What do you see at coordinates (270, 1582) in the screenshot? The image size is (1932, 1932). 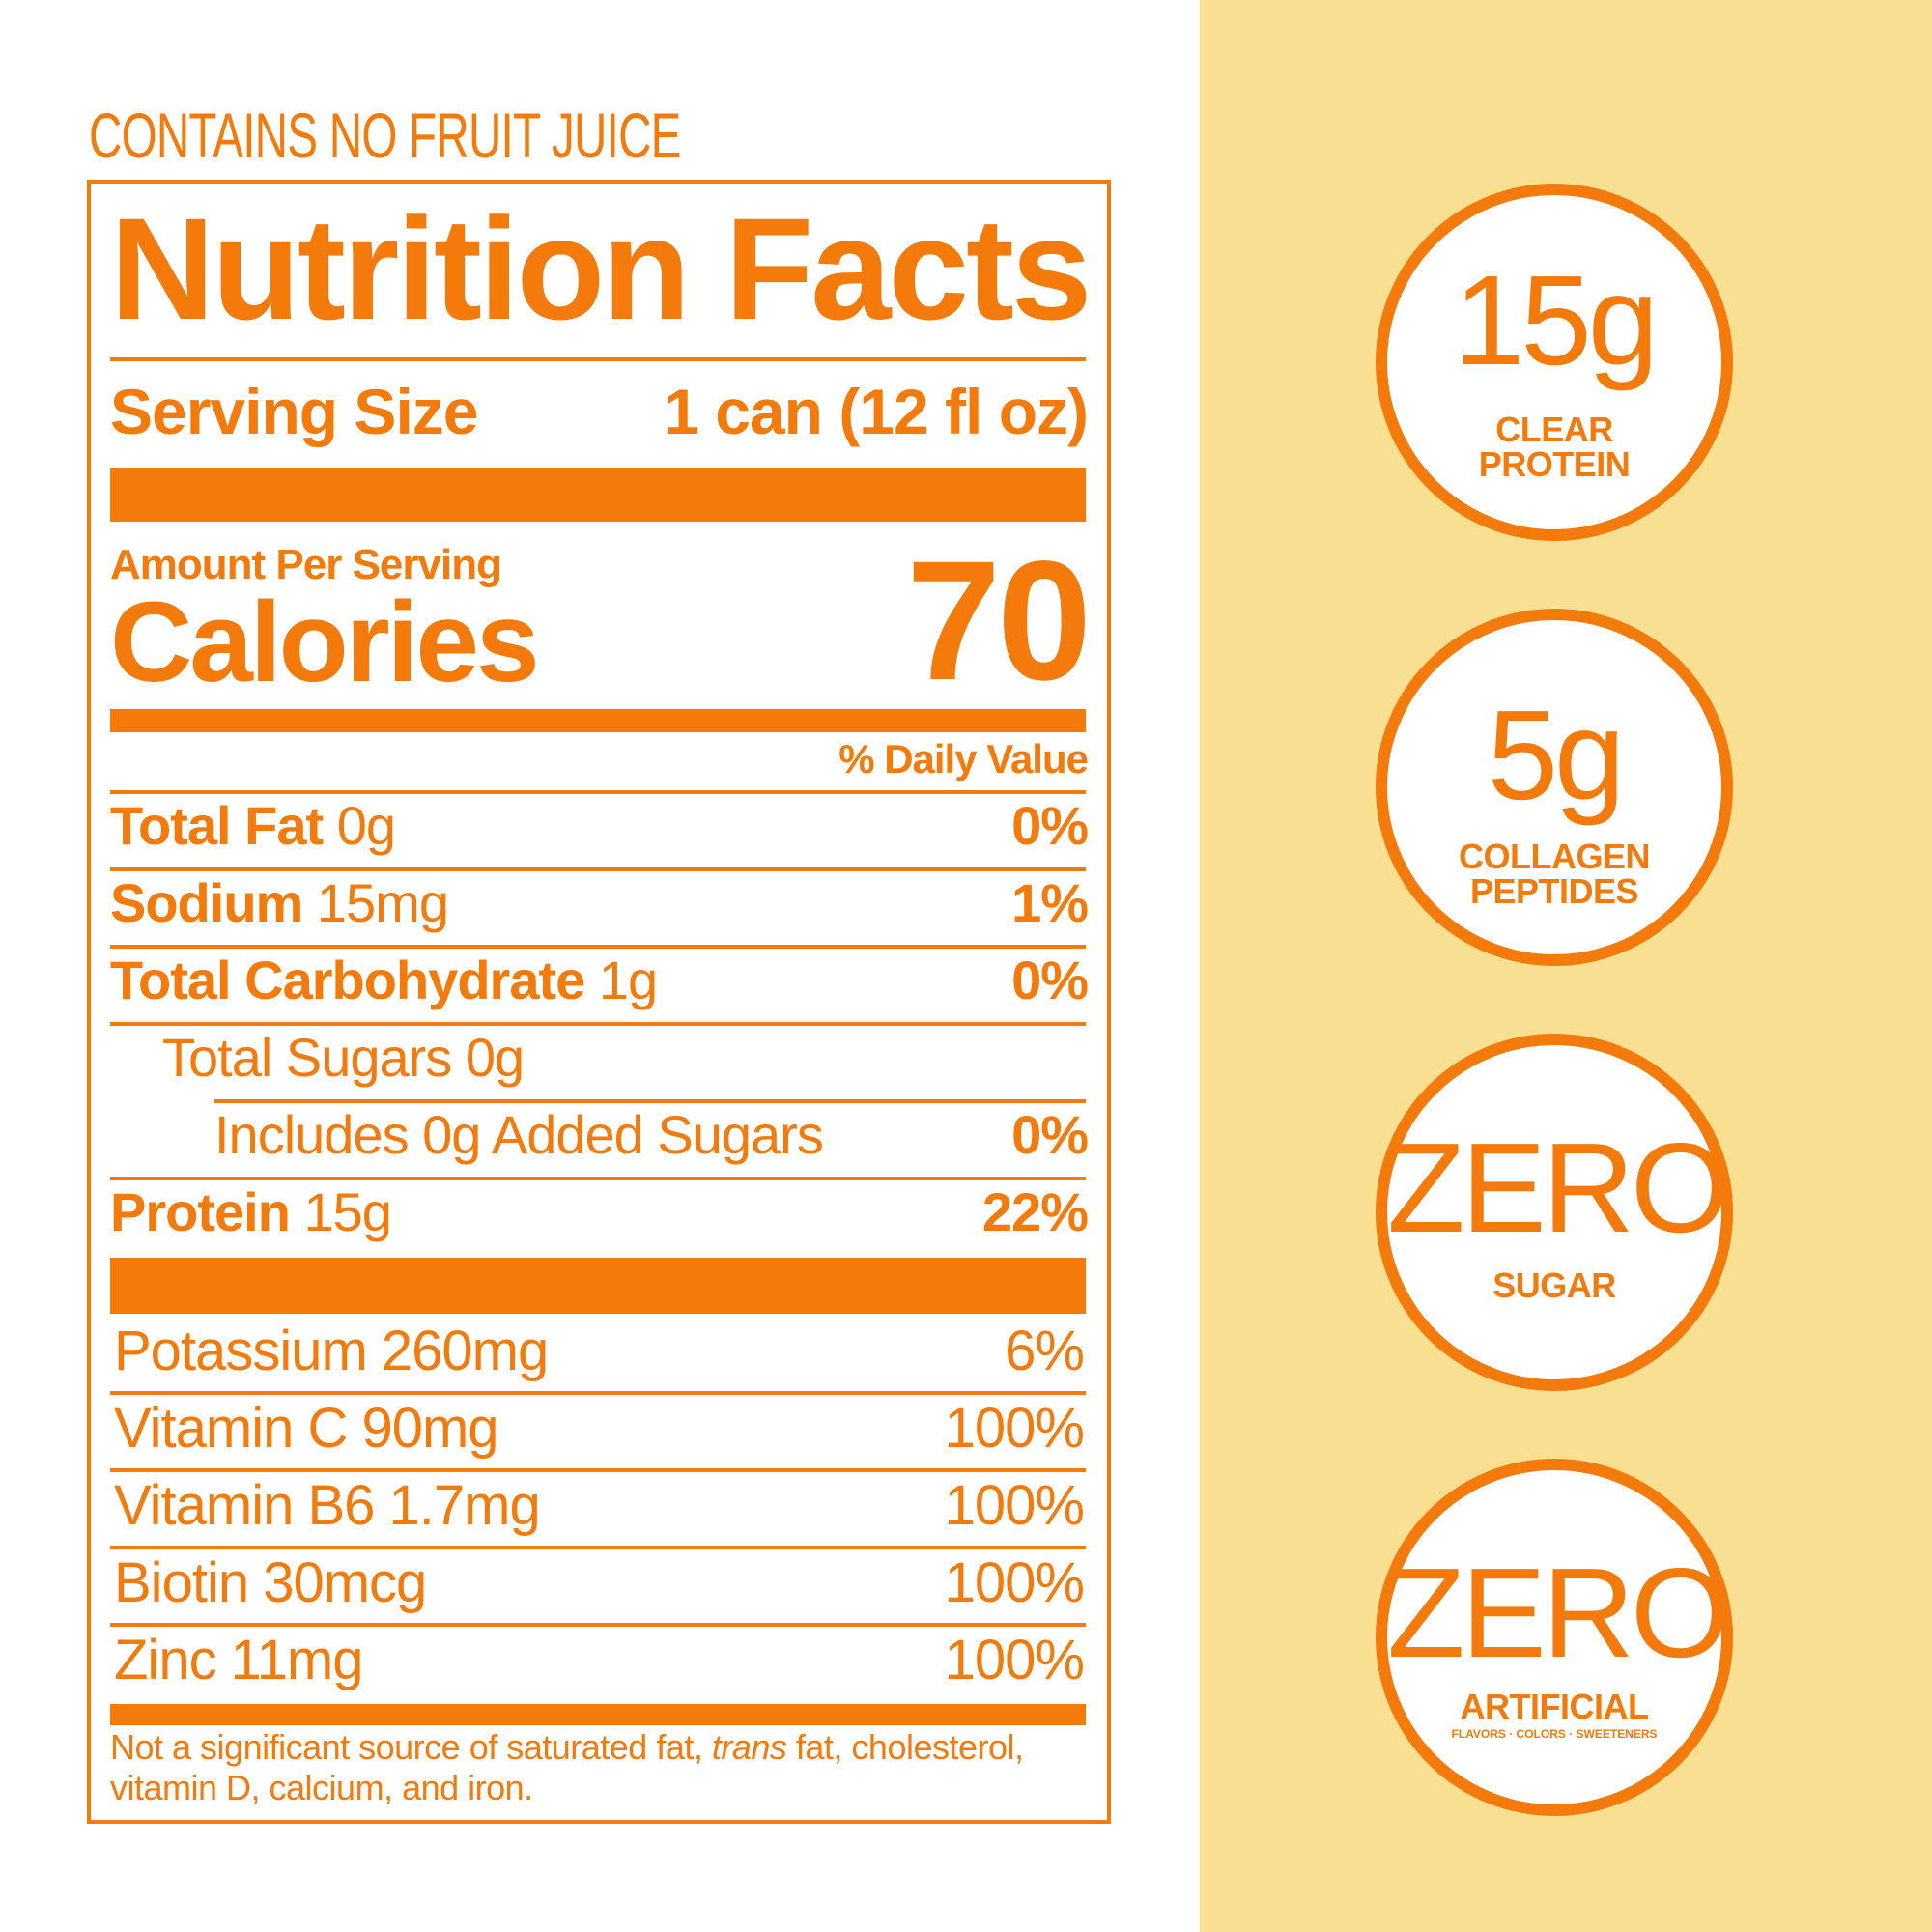 I see `mineral-row-biotin: Biotin 30mcg` at bounding box center [270, 1582].